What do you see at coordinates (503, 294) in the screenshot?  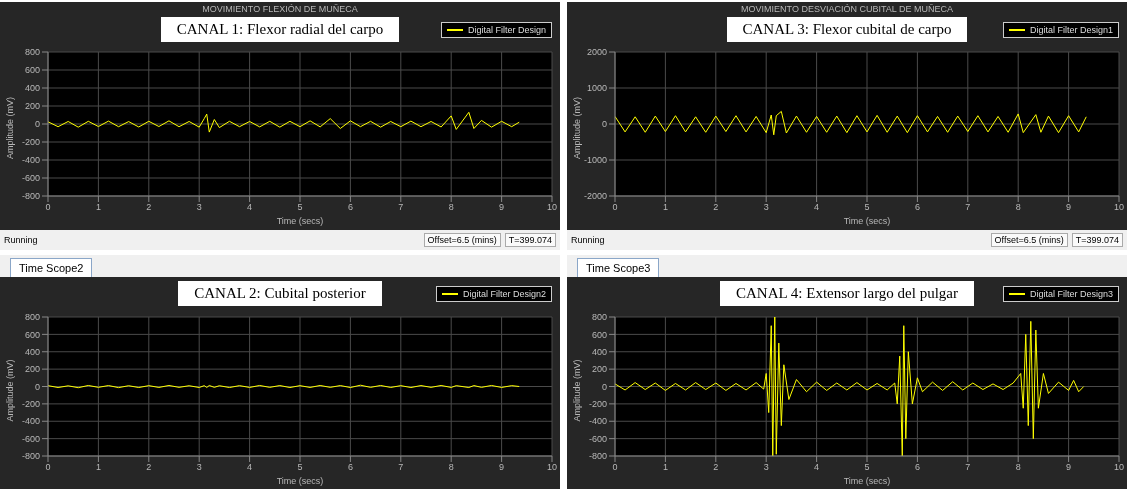 I see `legend-label: Digital Filter Design2` at bounding box center [503, 294].